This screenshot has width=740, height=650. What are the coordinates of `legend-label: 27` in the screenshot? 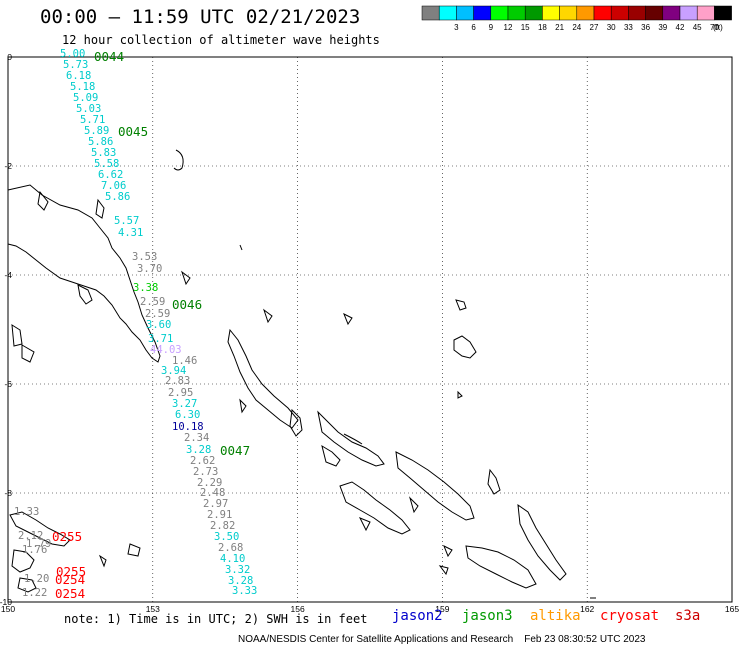 It's located at (594, 27).